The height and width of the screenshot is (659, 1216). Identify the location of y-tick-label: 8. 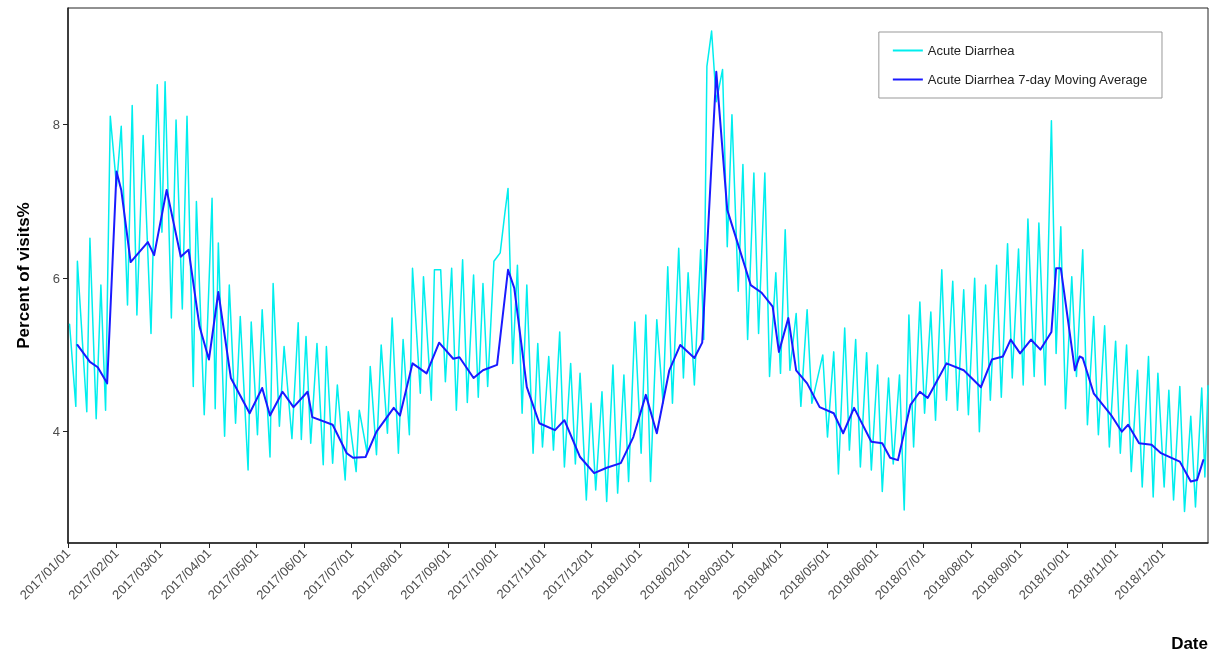
(56, 125).